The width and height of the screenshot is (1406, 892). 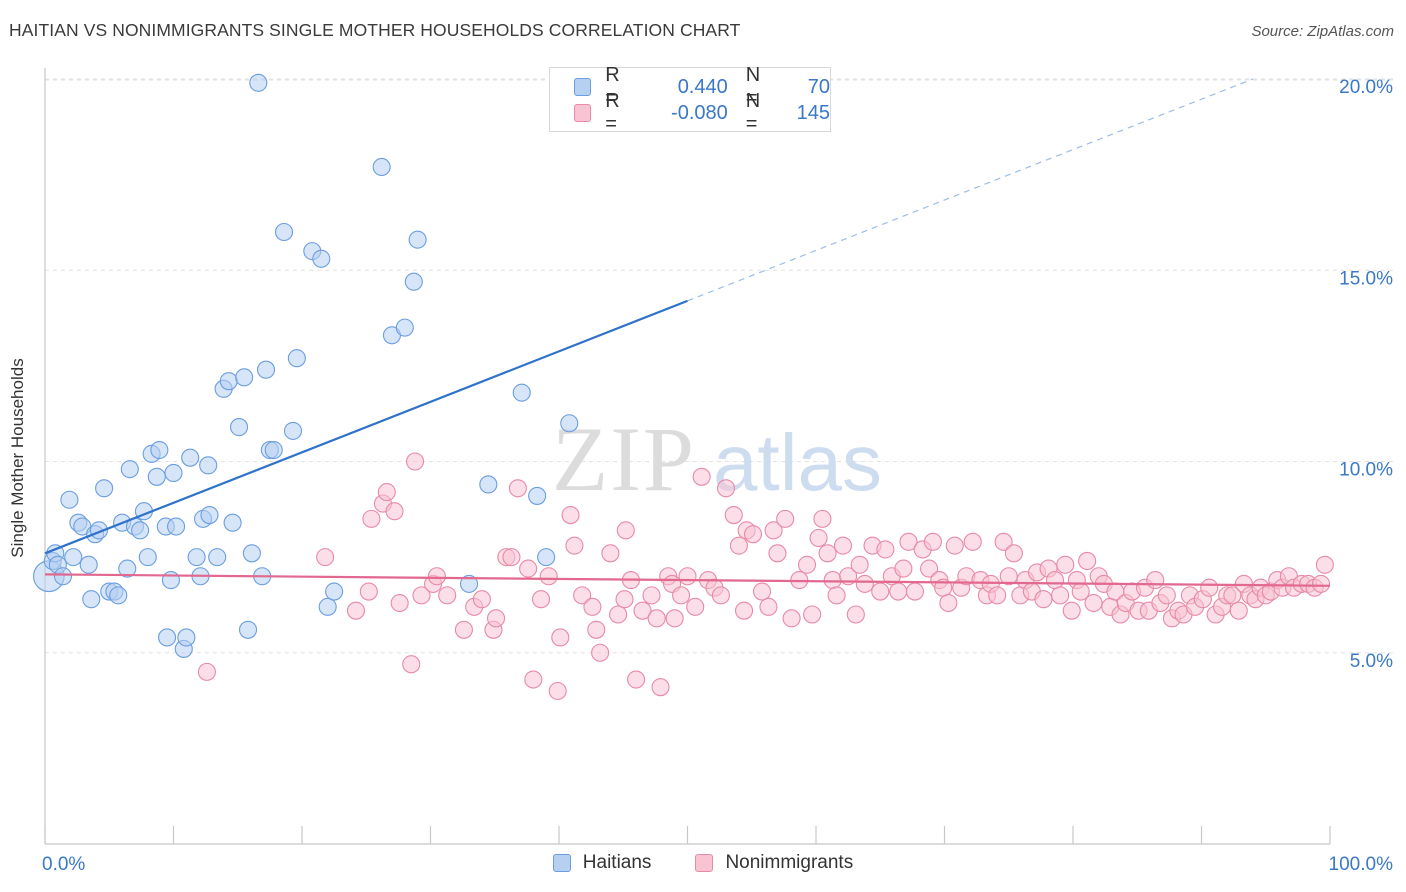 I want to click on y-tick-label: 15.0%, so click(x=1366, y=278).